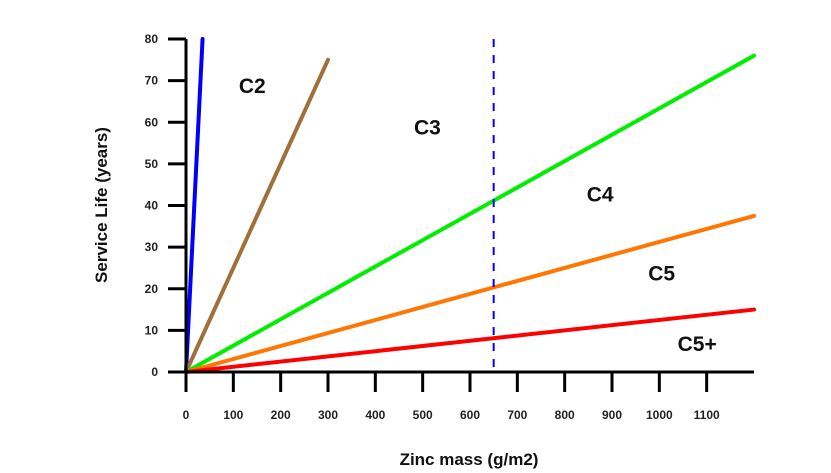  Describe the element at coordinates (186, 415) in the screenshot. I see `x-tick-label: 0` at that location.